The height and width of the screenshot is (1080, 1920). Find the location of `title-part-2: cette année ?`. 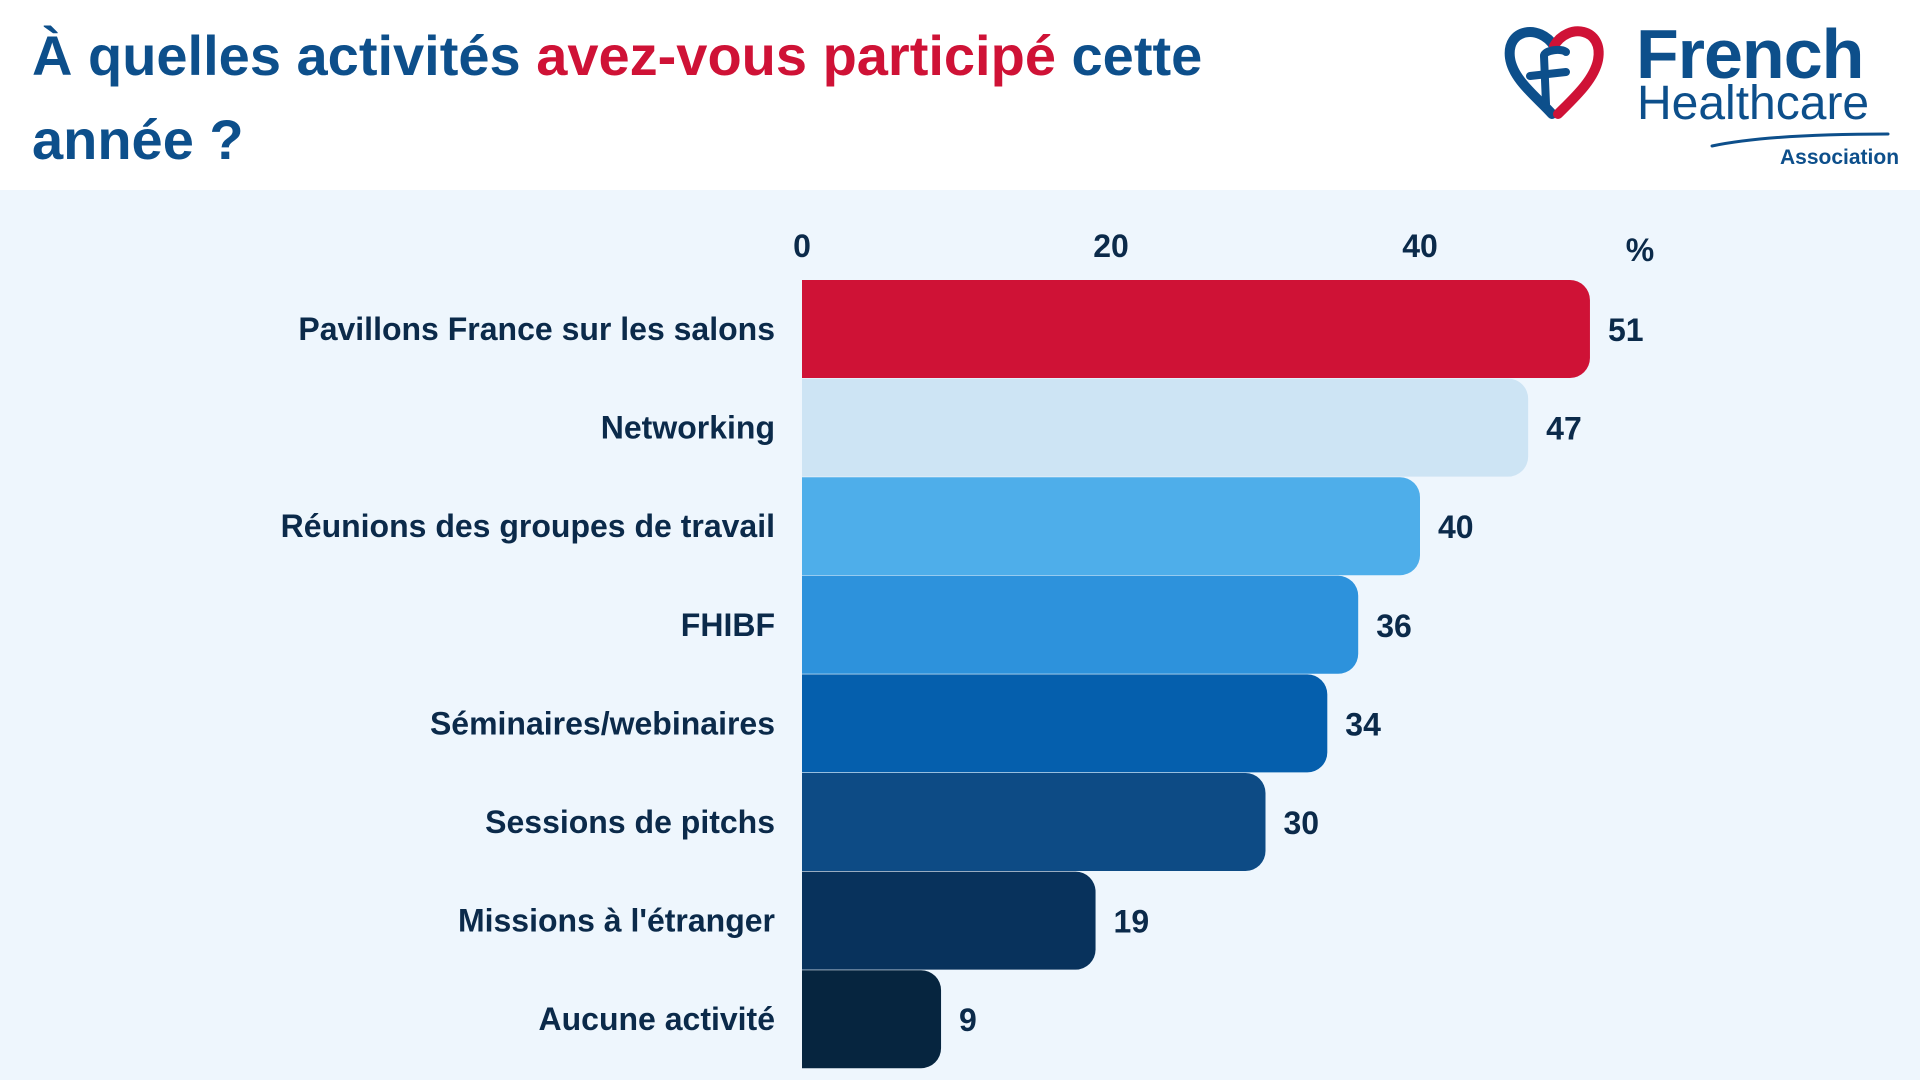

title-part-2: cette année ? is located at coordinates (617, 97).